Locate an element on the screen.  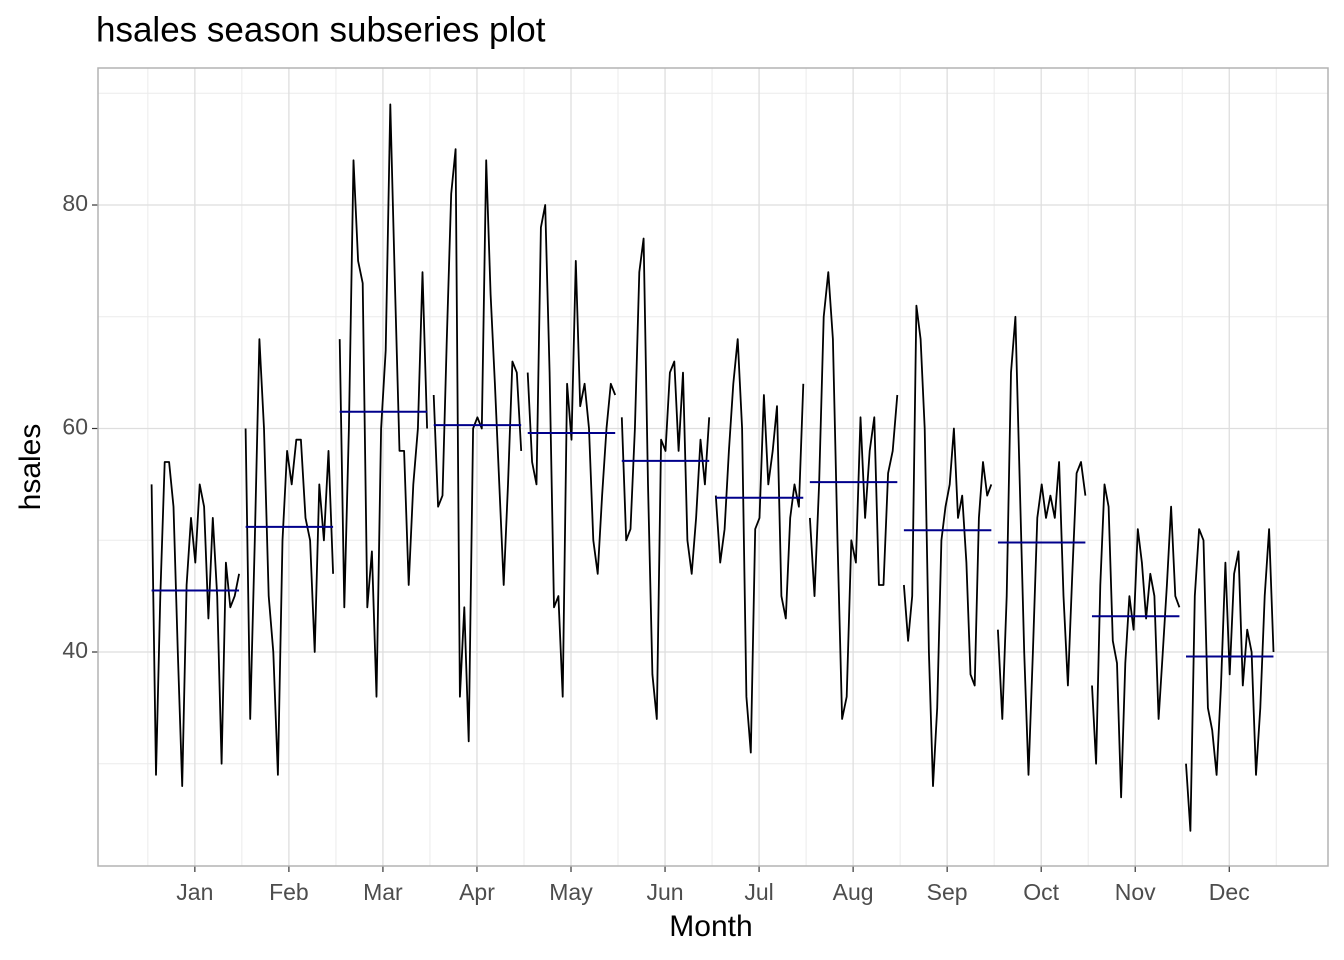
chart-title: hsales season subseries plot is located at coordinates (321, 29).